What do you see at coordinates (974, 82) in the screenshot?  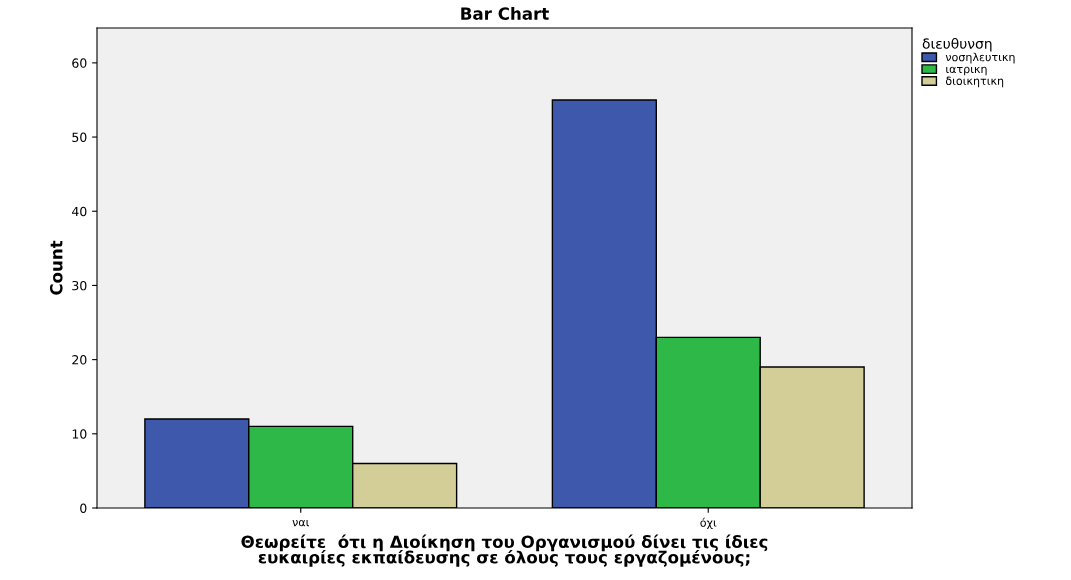 I see `legend-label: διοικητικη` at bounding box center [974, 82].